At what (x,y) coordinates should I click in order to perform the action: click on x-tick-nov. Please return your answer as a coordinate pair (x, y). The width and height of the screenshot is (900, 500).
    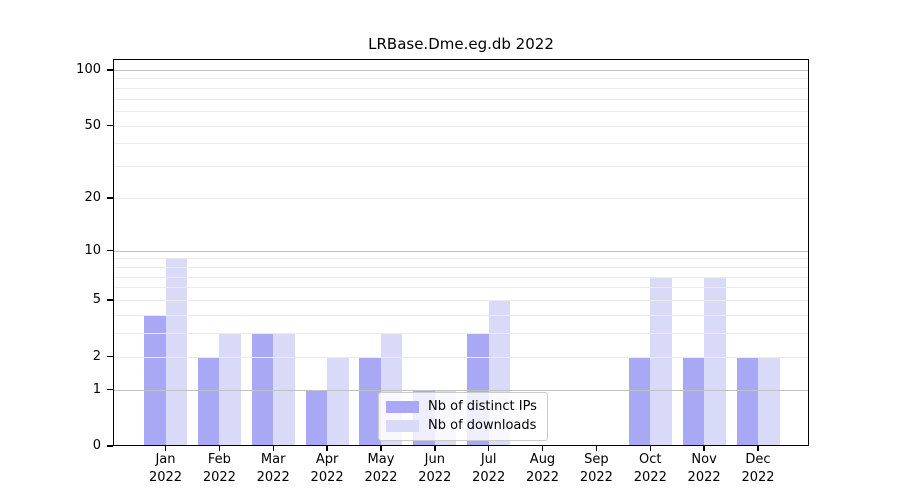
    Looking at the image, I should click on (704, 448).